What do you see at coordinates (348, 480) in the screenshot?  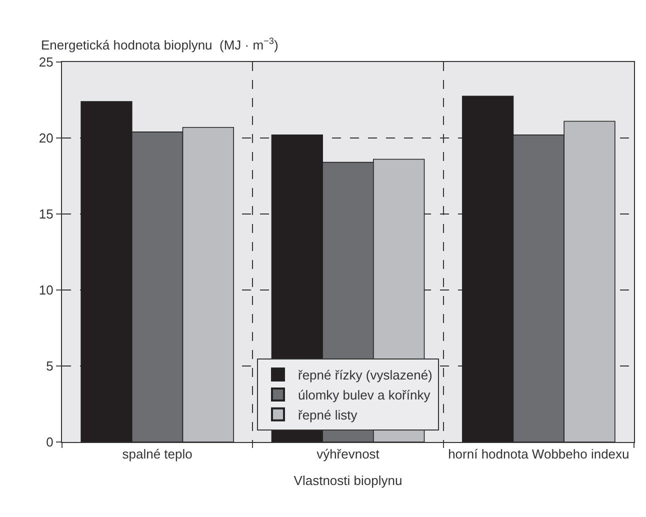 I see `x-axis-title: Vlastnosti bioplynu` at bounding box center [348, 480].